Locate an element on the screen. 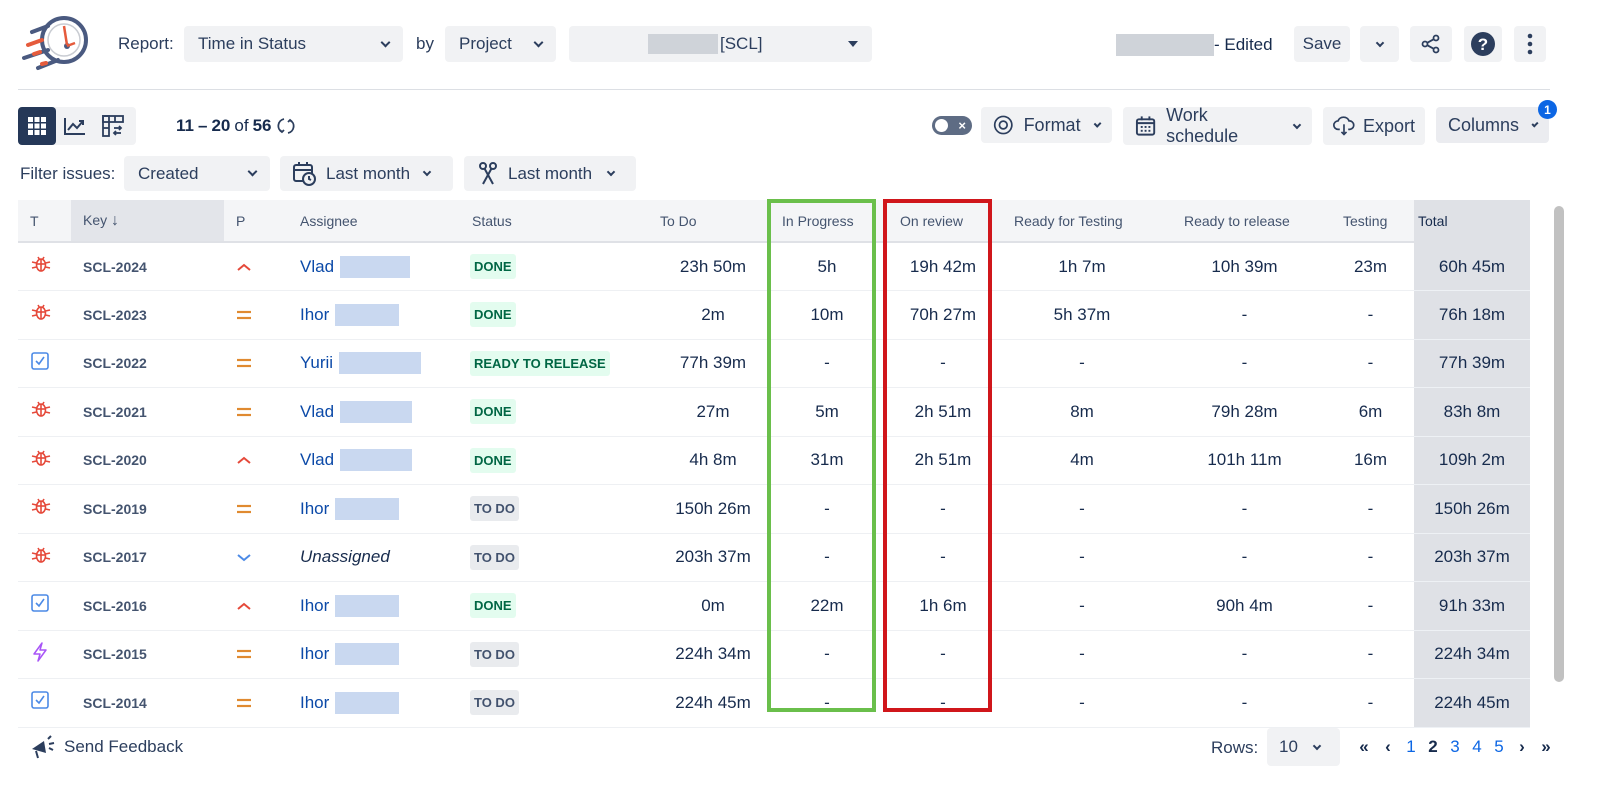 Image resolution: width=1613 pixels, height=801 pixels. assignee-cell: Yurii is located at coordinates (374, 363).